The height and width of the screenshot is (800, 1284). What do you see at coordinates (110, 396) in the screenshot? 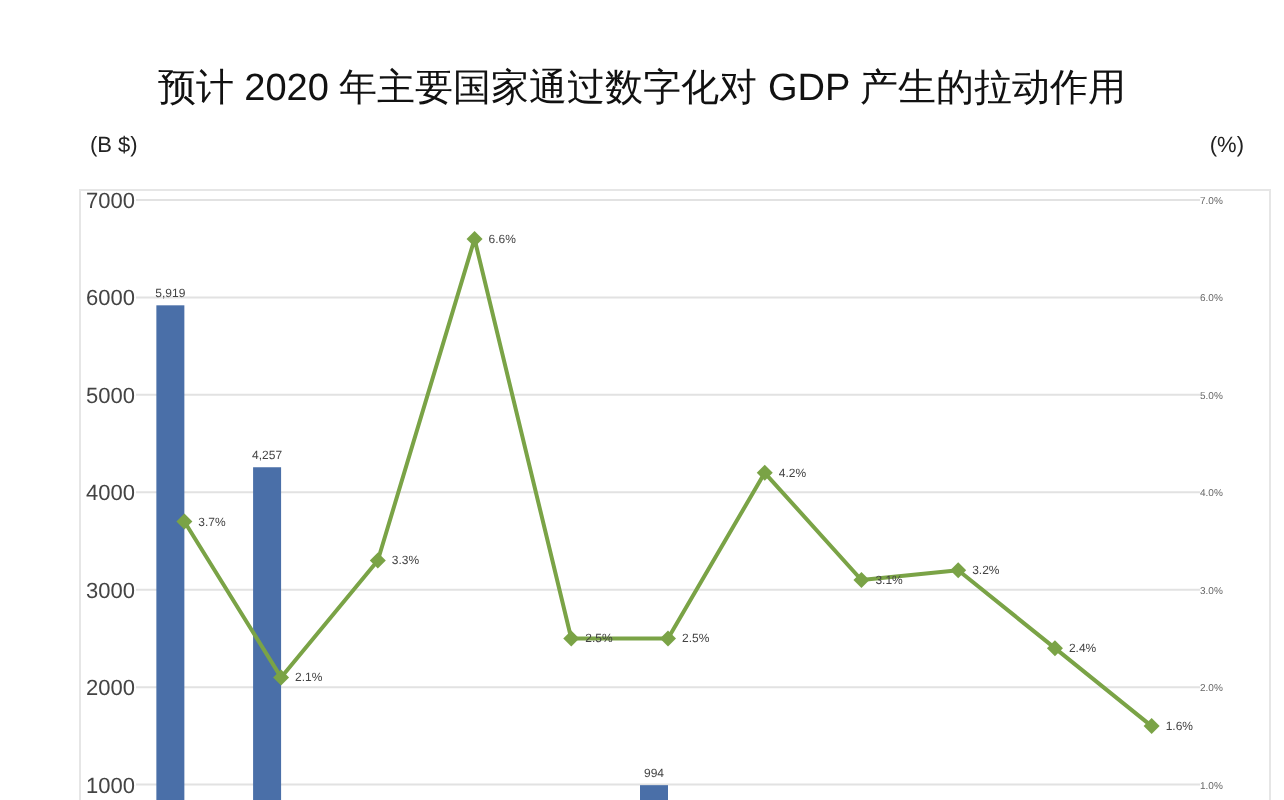
I see `y-tick-label: 5000` at bounding box center [110, 396].